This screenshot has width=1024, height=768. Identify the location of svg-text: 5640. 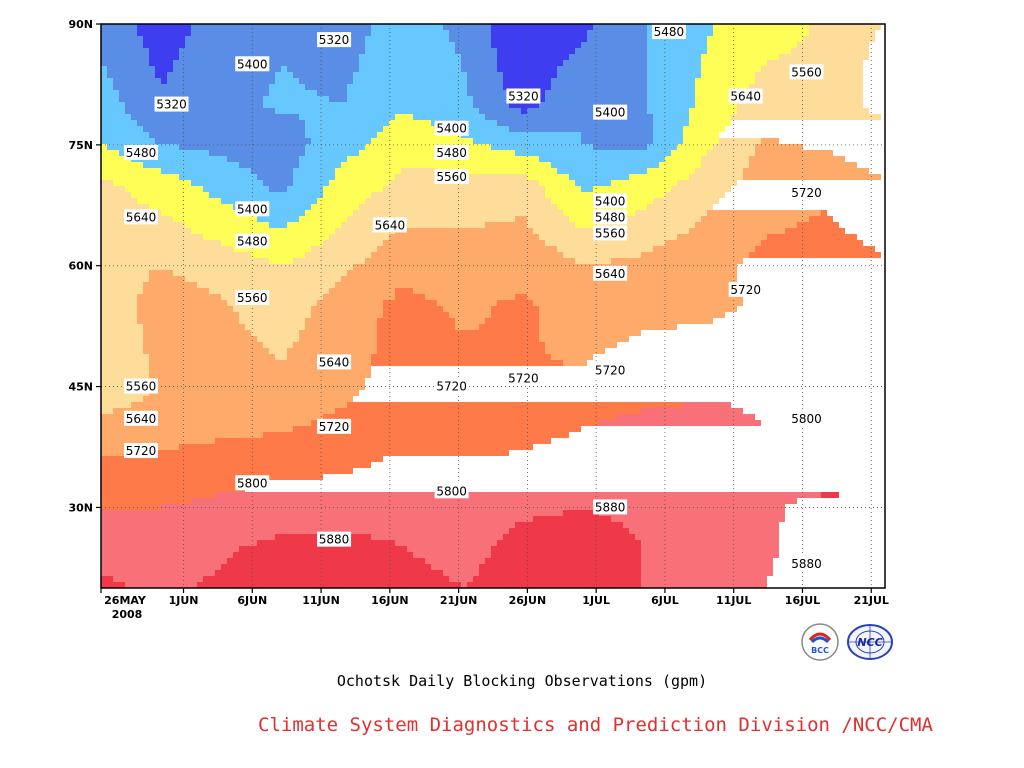
(334, 362).